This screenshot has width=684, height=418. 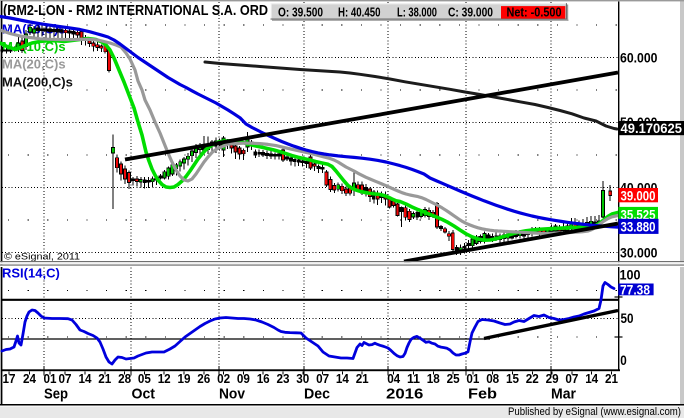 I want to click on svg-text: 08, so click(x=492, y=378).